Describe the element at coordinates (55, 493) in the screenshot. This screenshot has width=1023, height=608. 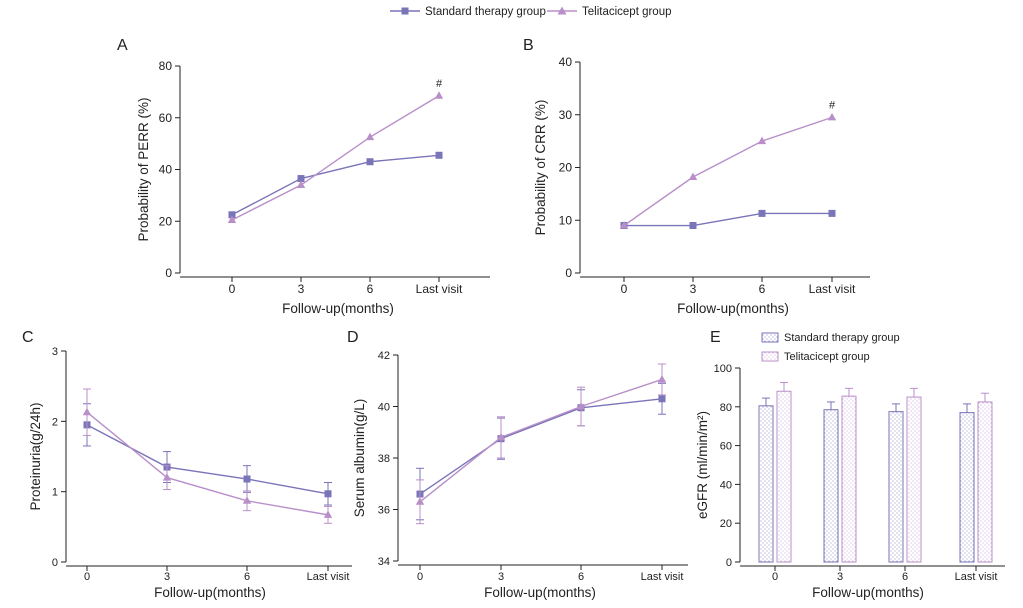
I see `y-tick-label: 1` at that location.